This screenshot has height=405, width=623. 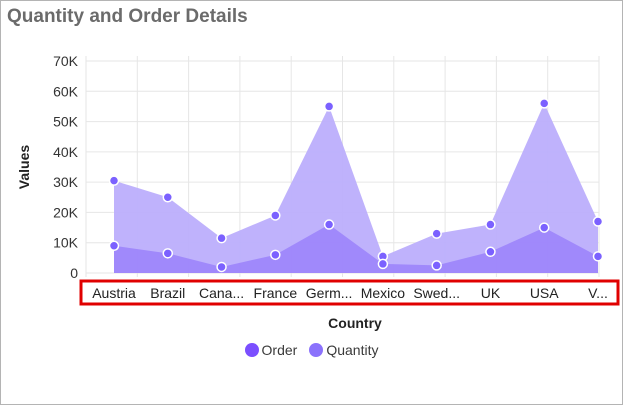 What do you see at coordinates (127, 16) in the screenshot?
I see `chart-title: Quantity and Order Details` at bounding box center [127, 16].